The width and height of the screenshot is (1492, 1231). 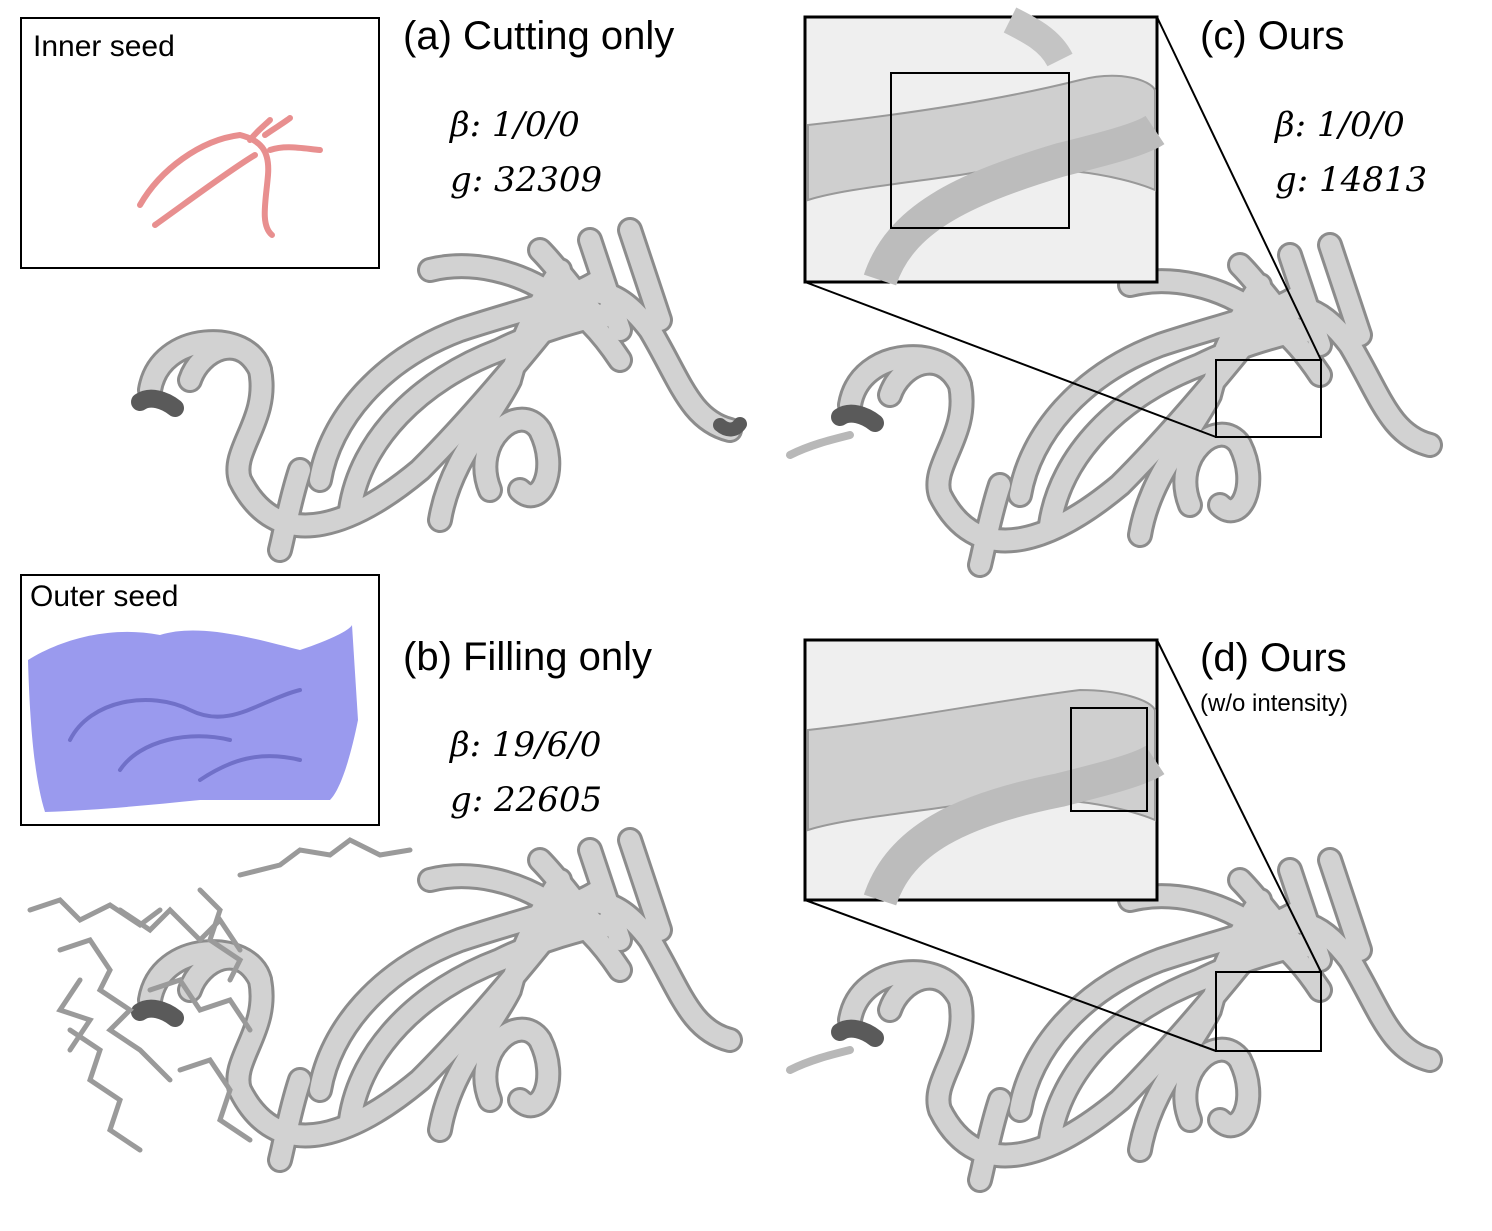 I want to click on panel-b-g: g: 22605, so click(x=526, y=800).